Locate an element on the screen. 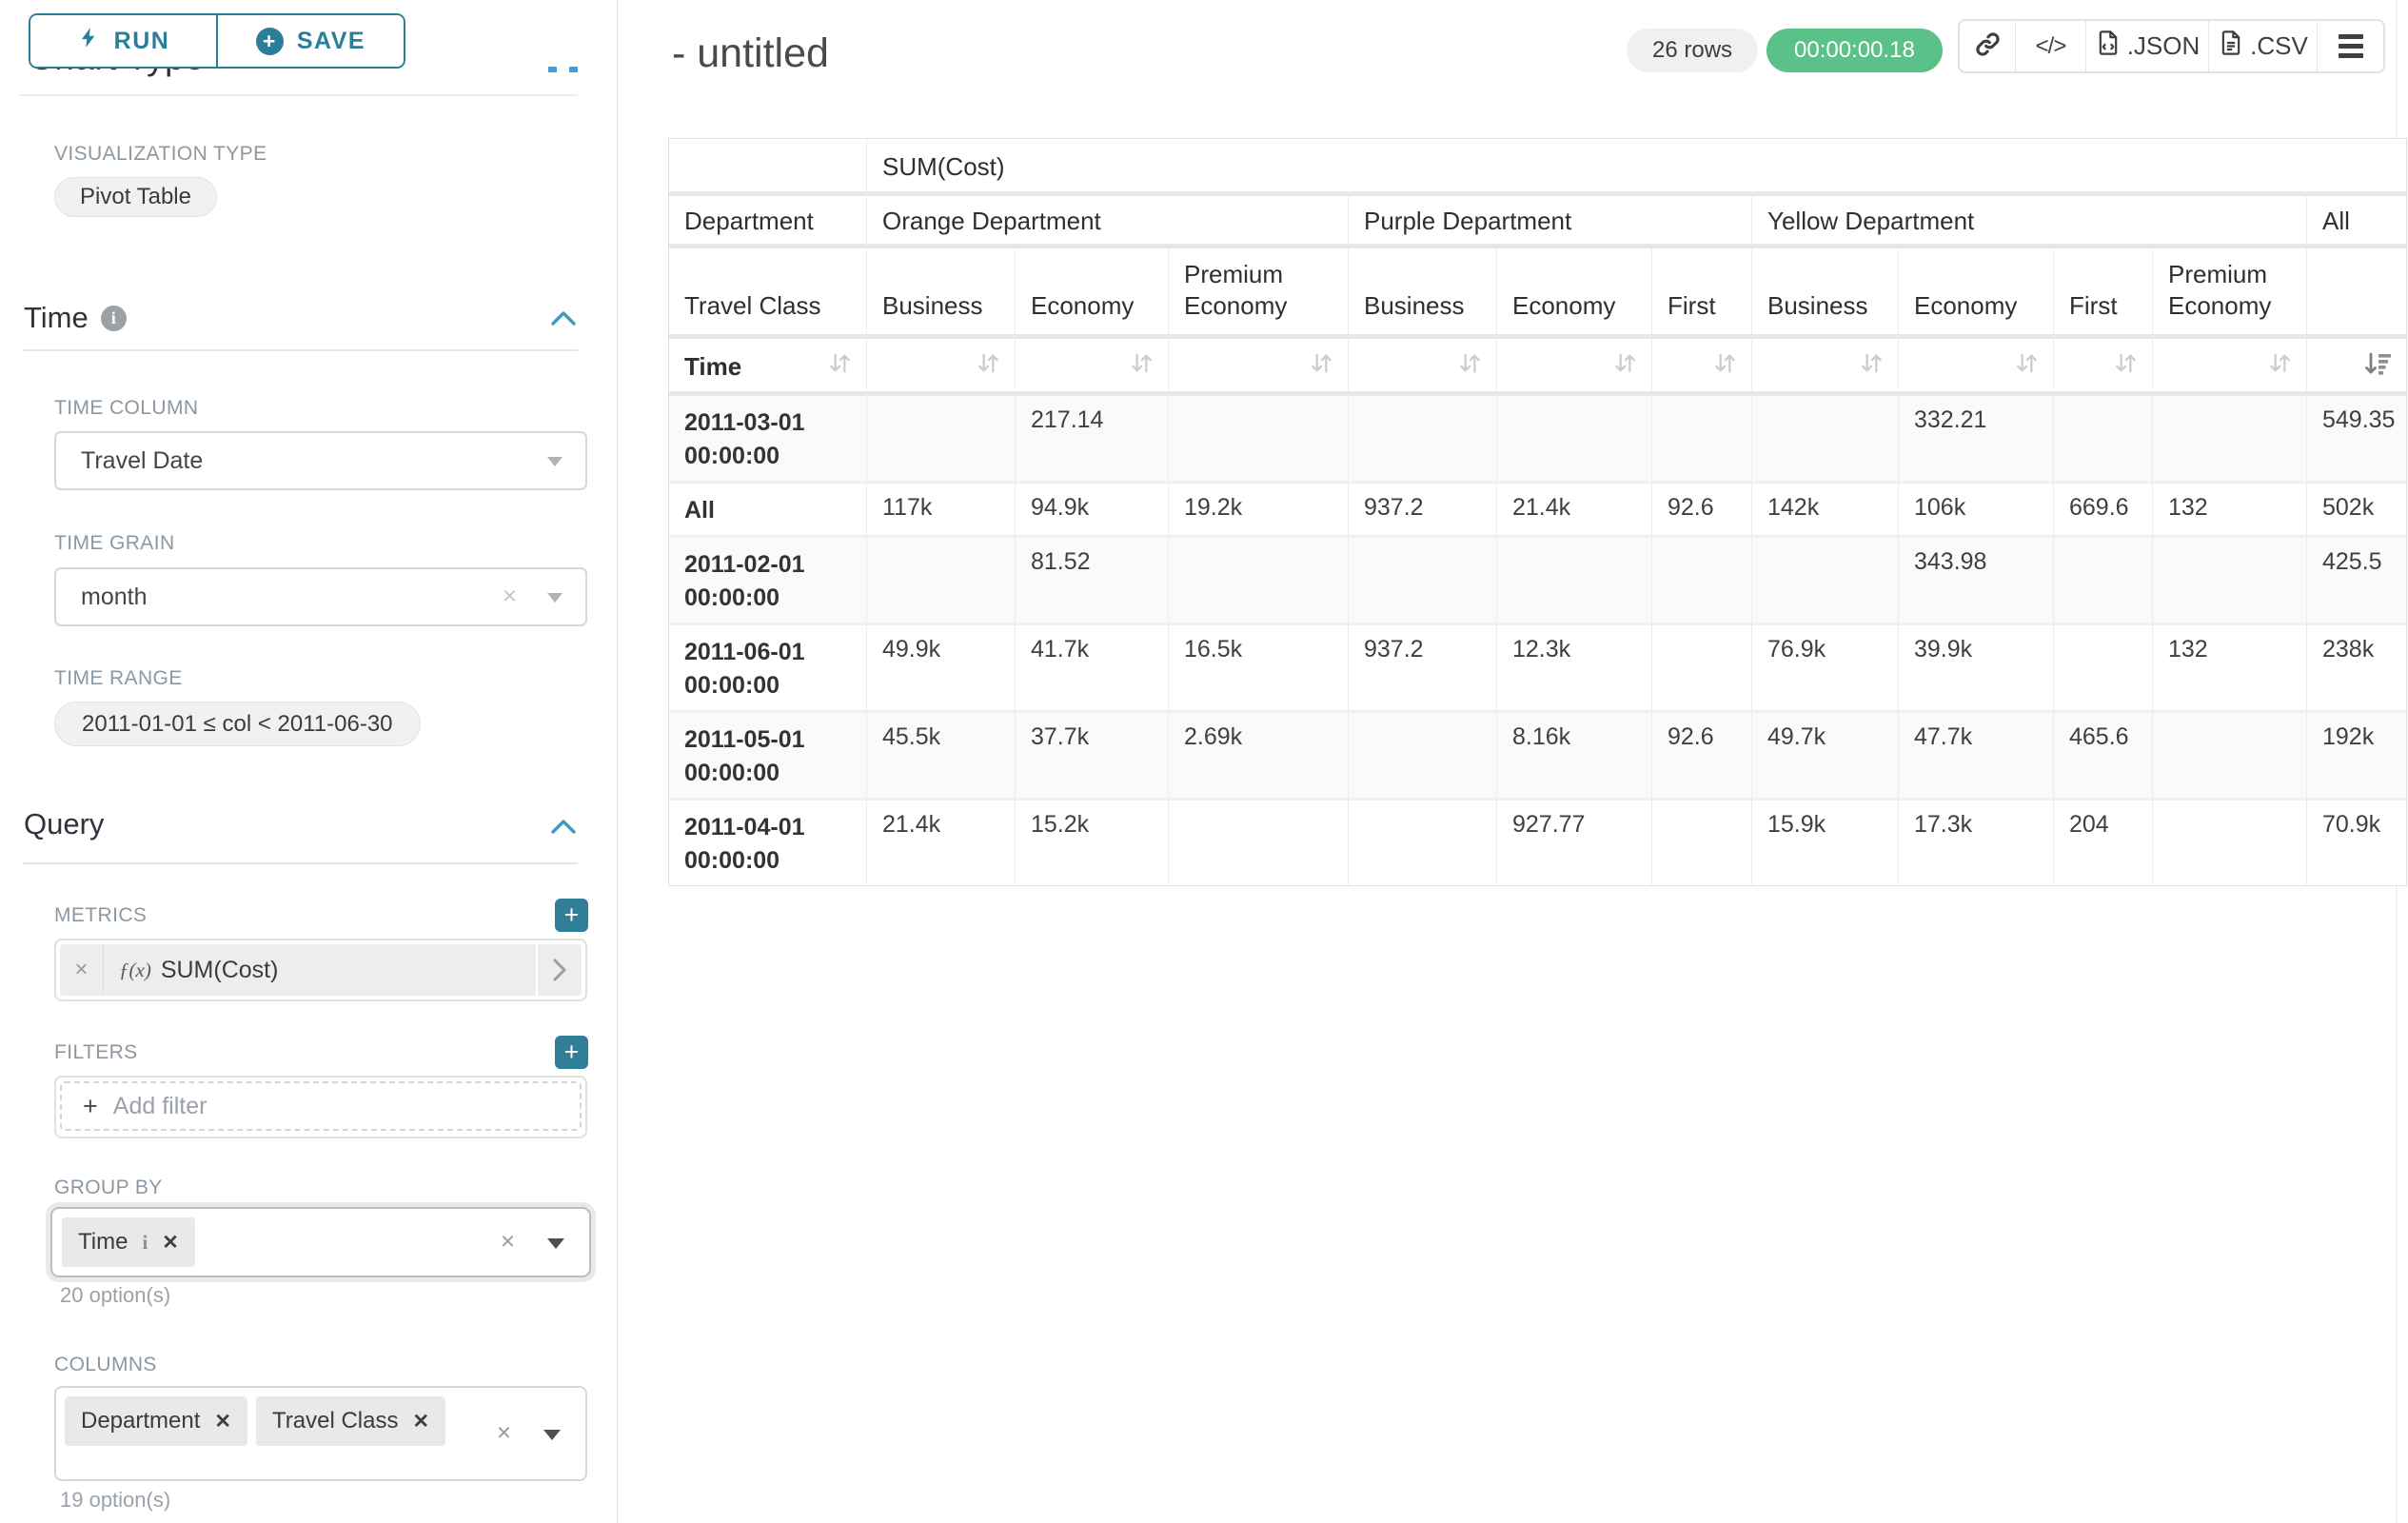 The image size is (2408, 1523). metric-chip: × ƒ(x) SUM(Cost) is located at coordinates (321, 970).